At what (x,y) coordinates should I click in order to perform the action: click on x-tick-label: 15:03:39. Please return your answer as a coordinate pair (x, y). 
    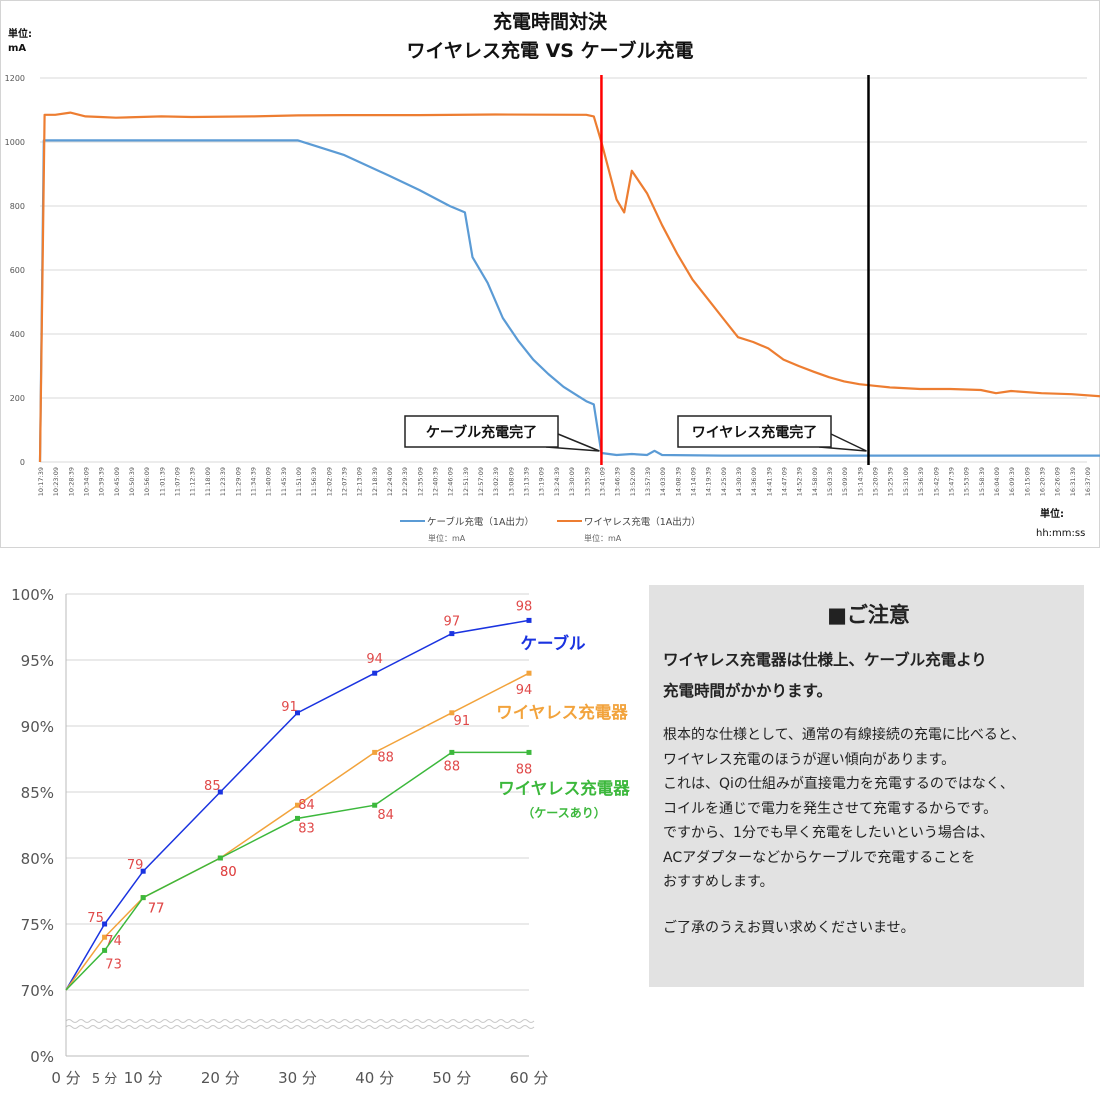
    Looking at the image, I should click on (830, 481).